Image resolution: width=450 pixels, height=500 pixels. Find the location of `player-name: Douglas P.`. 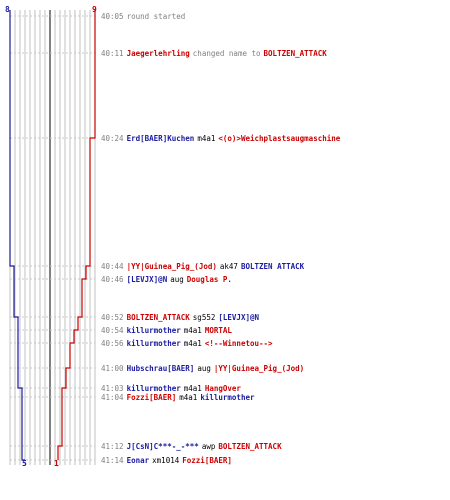

player-name: Douglas P. is located at coordinates (209, 279).